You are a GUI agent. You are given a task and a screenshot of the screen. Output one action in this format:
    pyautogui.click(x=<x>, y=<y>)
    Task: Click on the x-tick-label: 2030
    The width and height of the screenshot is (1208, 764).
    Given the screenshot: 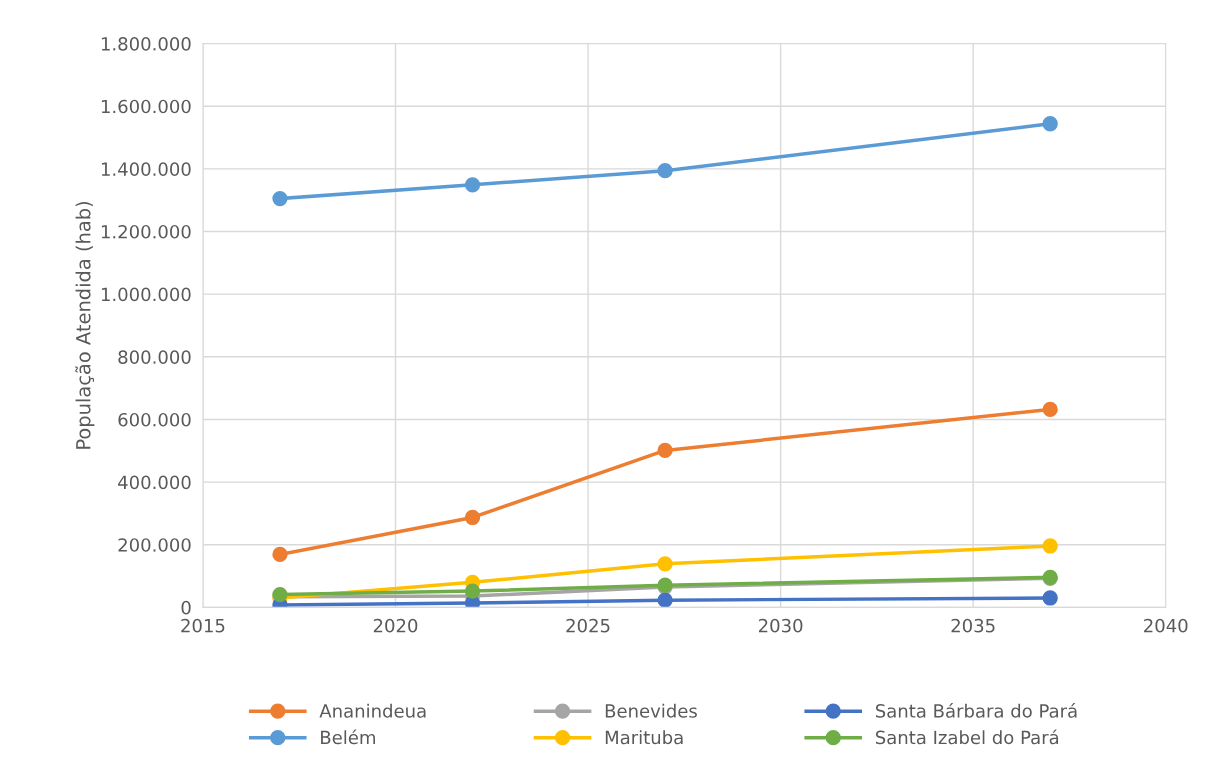 What is the action you would take?
    pyautogui.click(x=780, y=625)
    